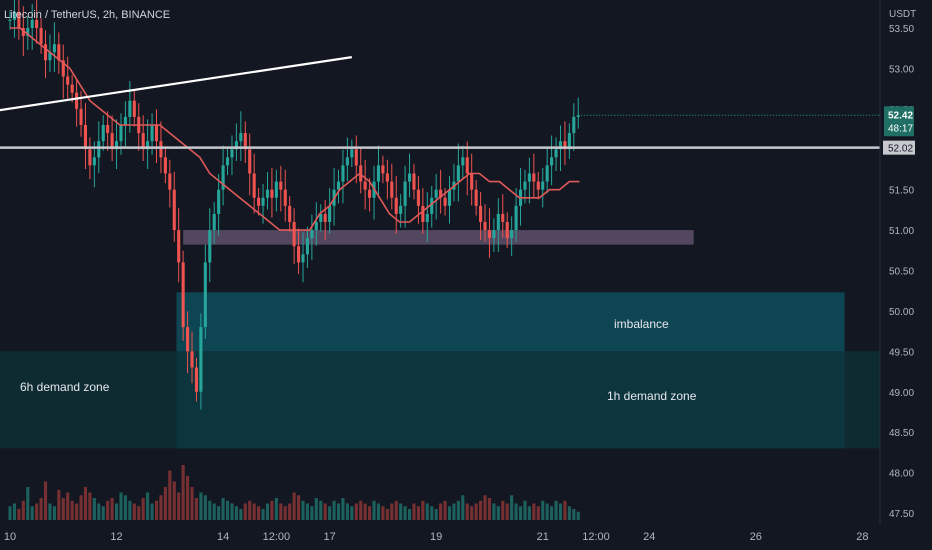 Image resolution: width=932 pixels, height=550 pixels. What do you see at coordinates (906, 275) in the screenshot?
I see `price-scale` at bounding box center [906, 275].